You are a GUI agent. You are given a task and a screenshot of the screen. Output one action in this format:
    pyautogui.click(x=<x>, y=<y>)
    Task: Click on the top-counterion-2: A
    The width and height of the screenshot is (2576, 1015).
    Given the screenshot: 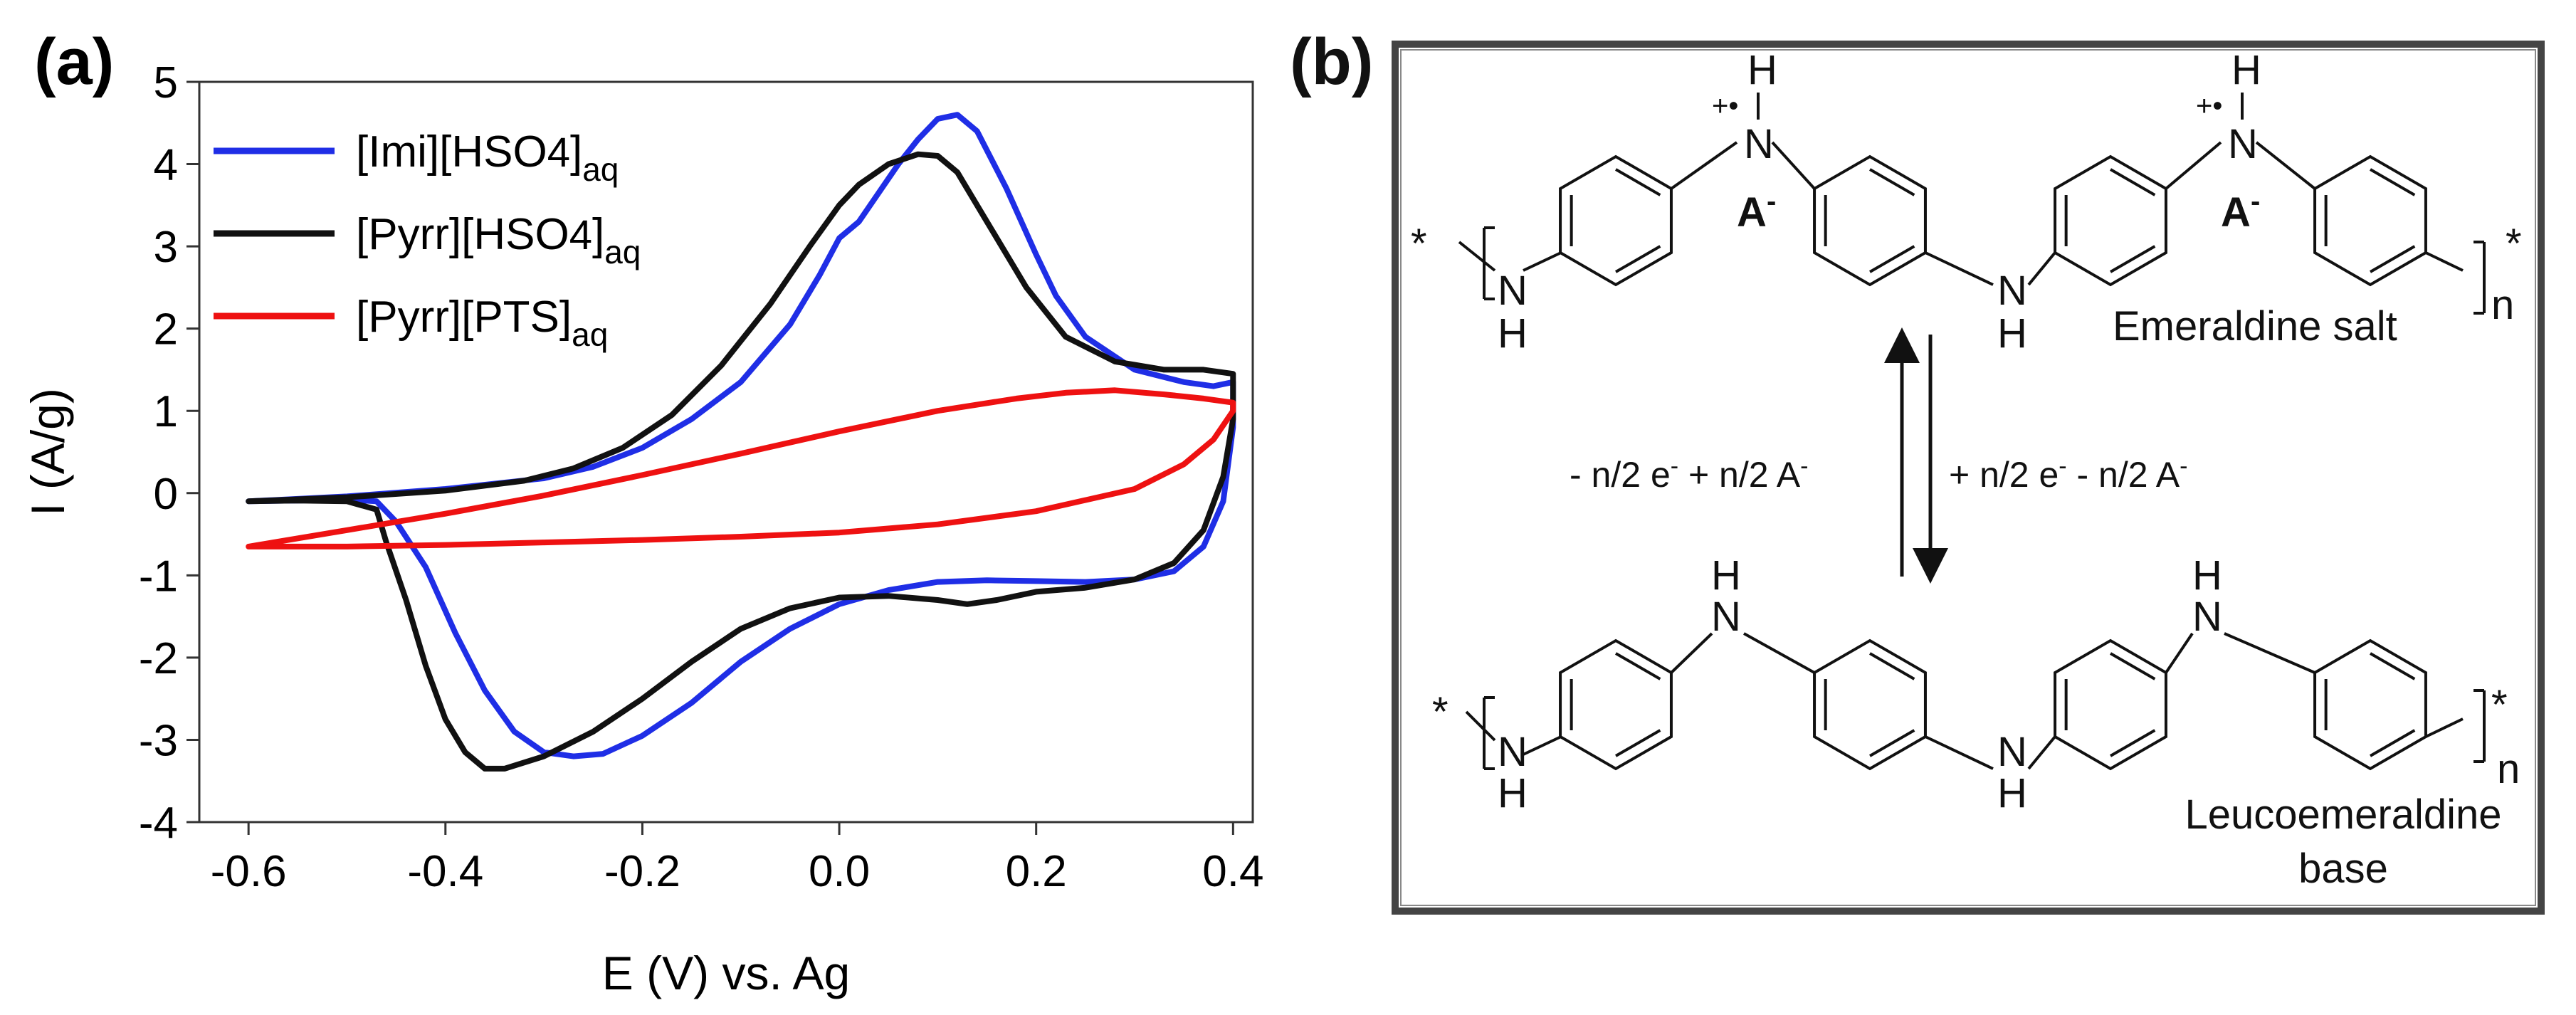 What is the action you would take?
    pyautogui.click(x=2236, y=212)
    